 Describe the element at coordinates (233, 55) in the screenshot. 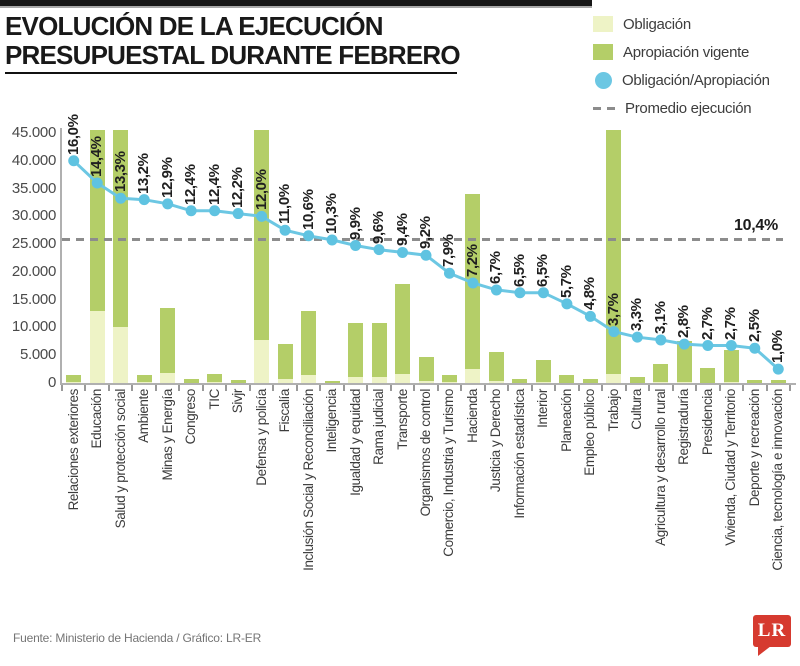

I see `title-line-2: PRESUPUESTAL DURANTE FEBRERO` at that location.